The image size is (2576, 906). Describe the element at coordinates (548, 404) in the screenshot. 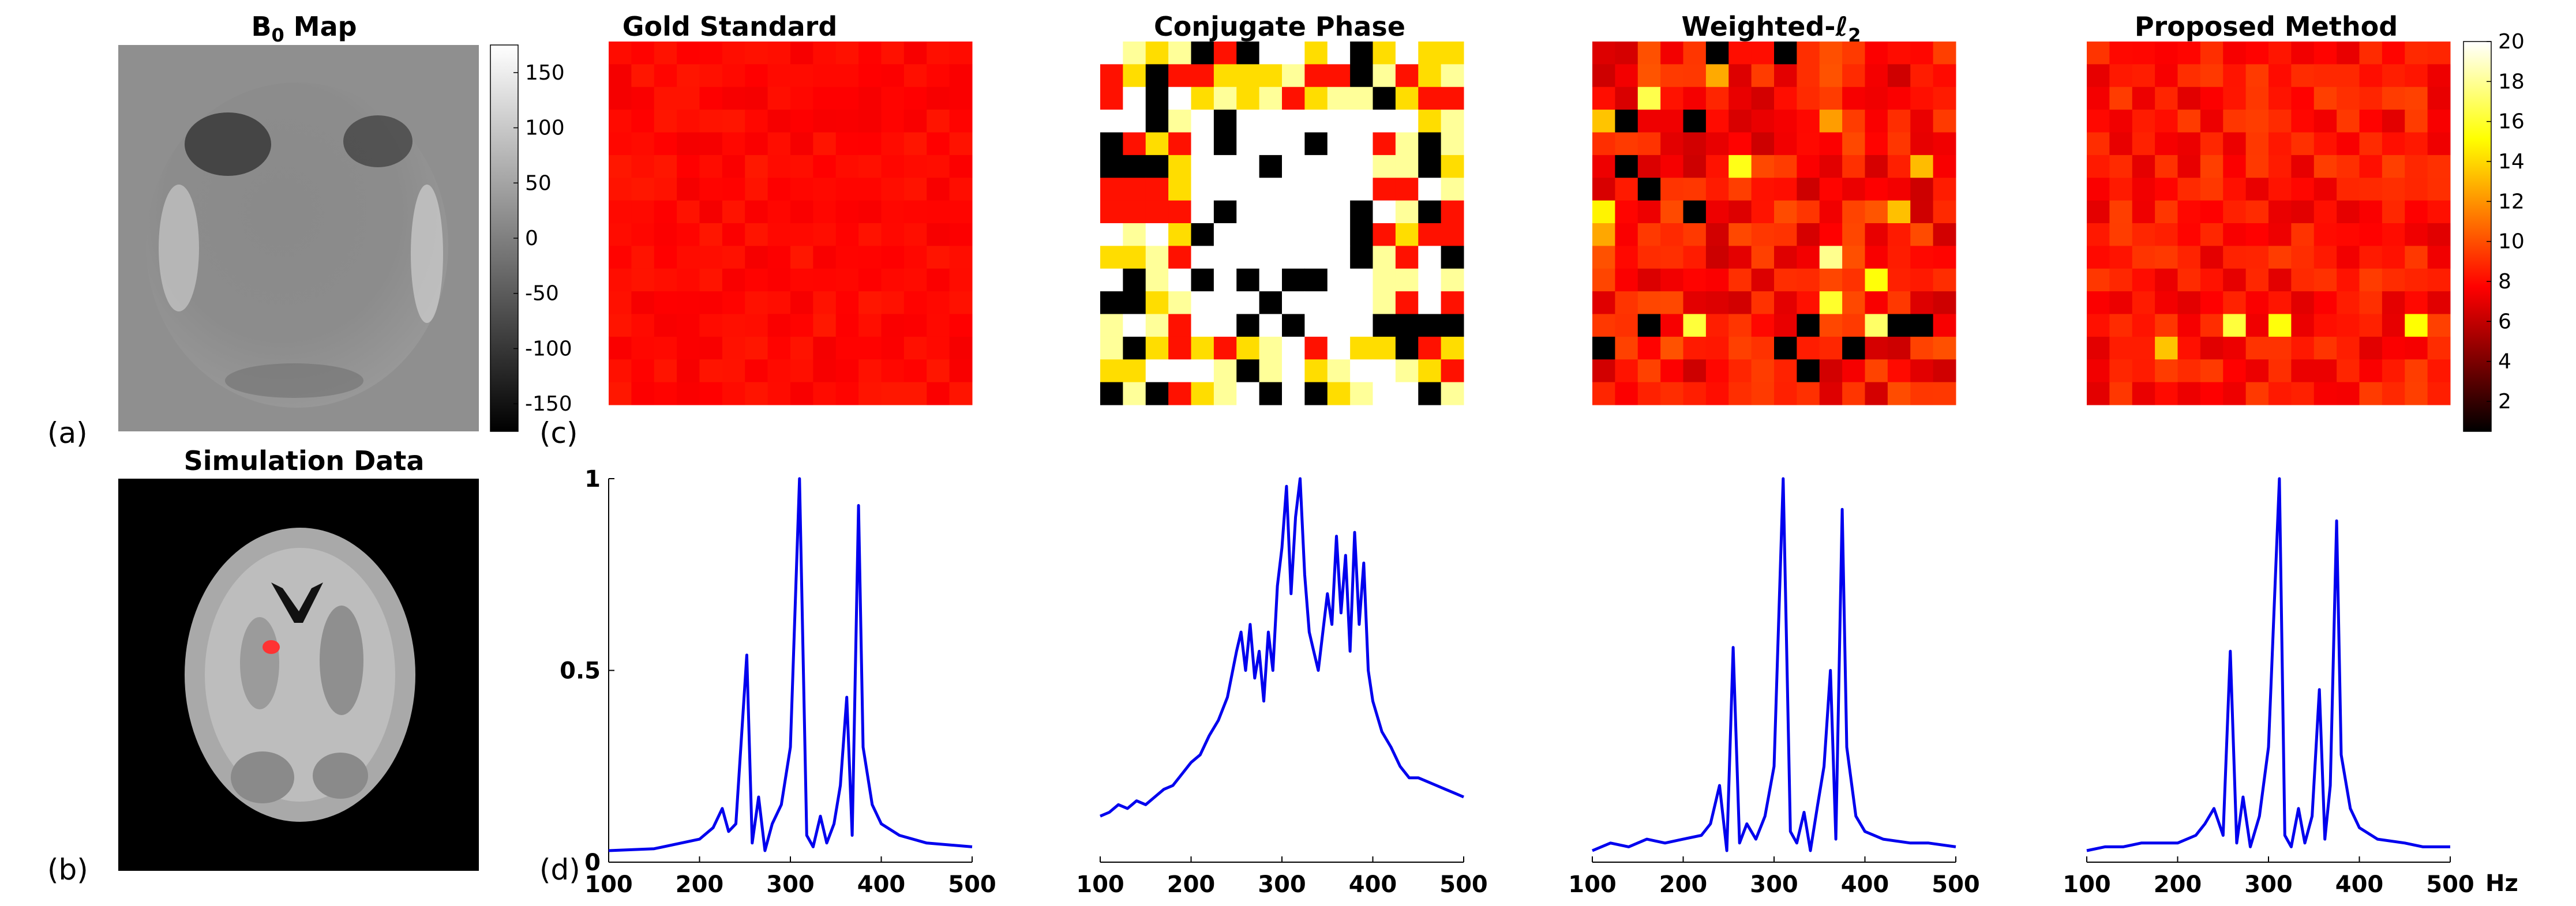

I see `b0-colorbar-tick-label: -150` at that location.